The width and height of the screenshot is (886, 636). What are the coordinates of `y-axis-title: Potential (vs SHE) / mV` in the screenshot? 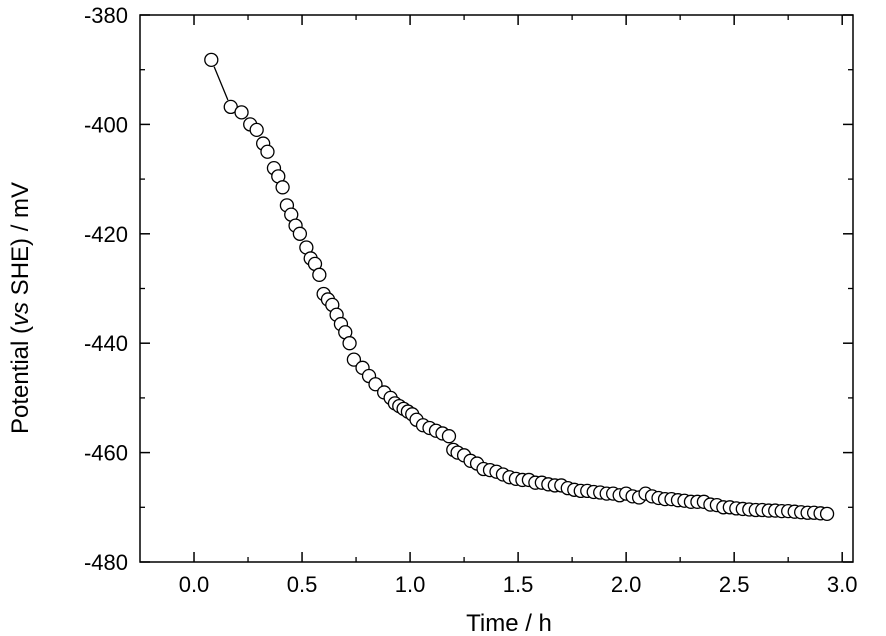 It's located at (20, 308).